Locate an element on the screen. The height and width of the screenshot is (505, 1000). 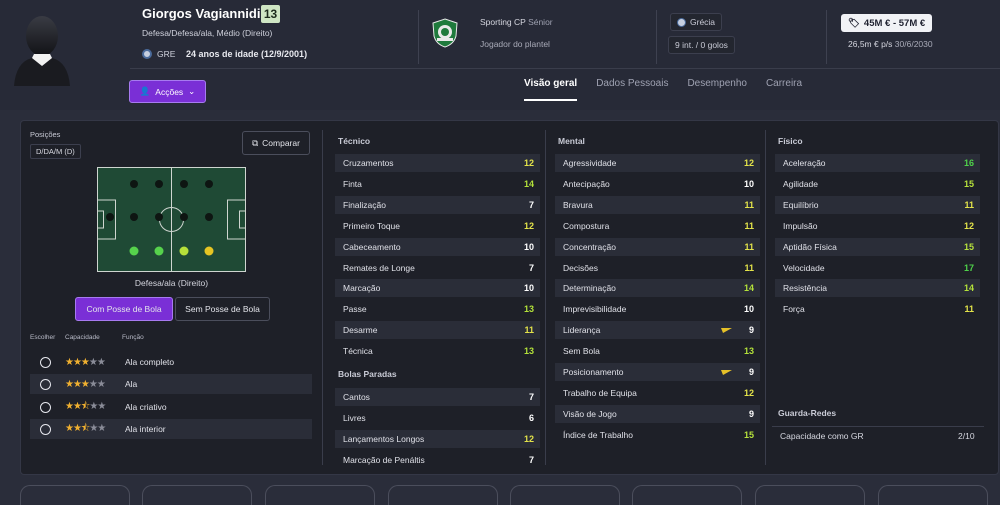
attribute-value: 12 is located at coordinates (748, 392).